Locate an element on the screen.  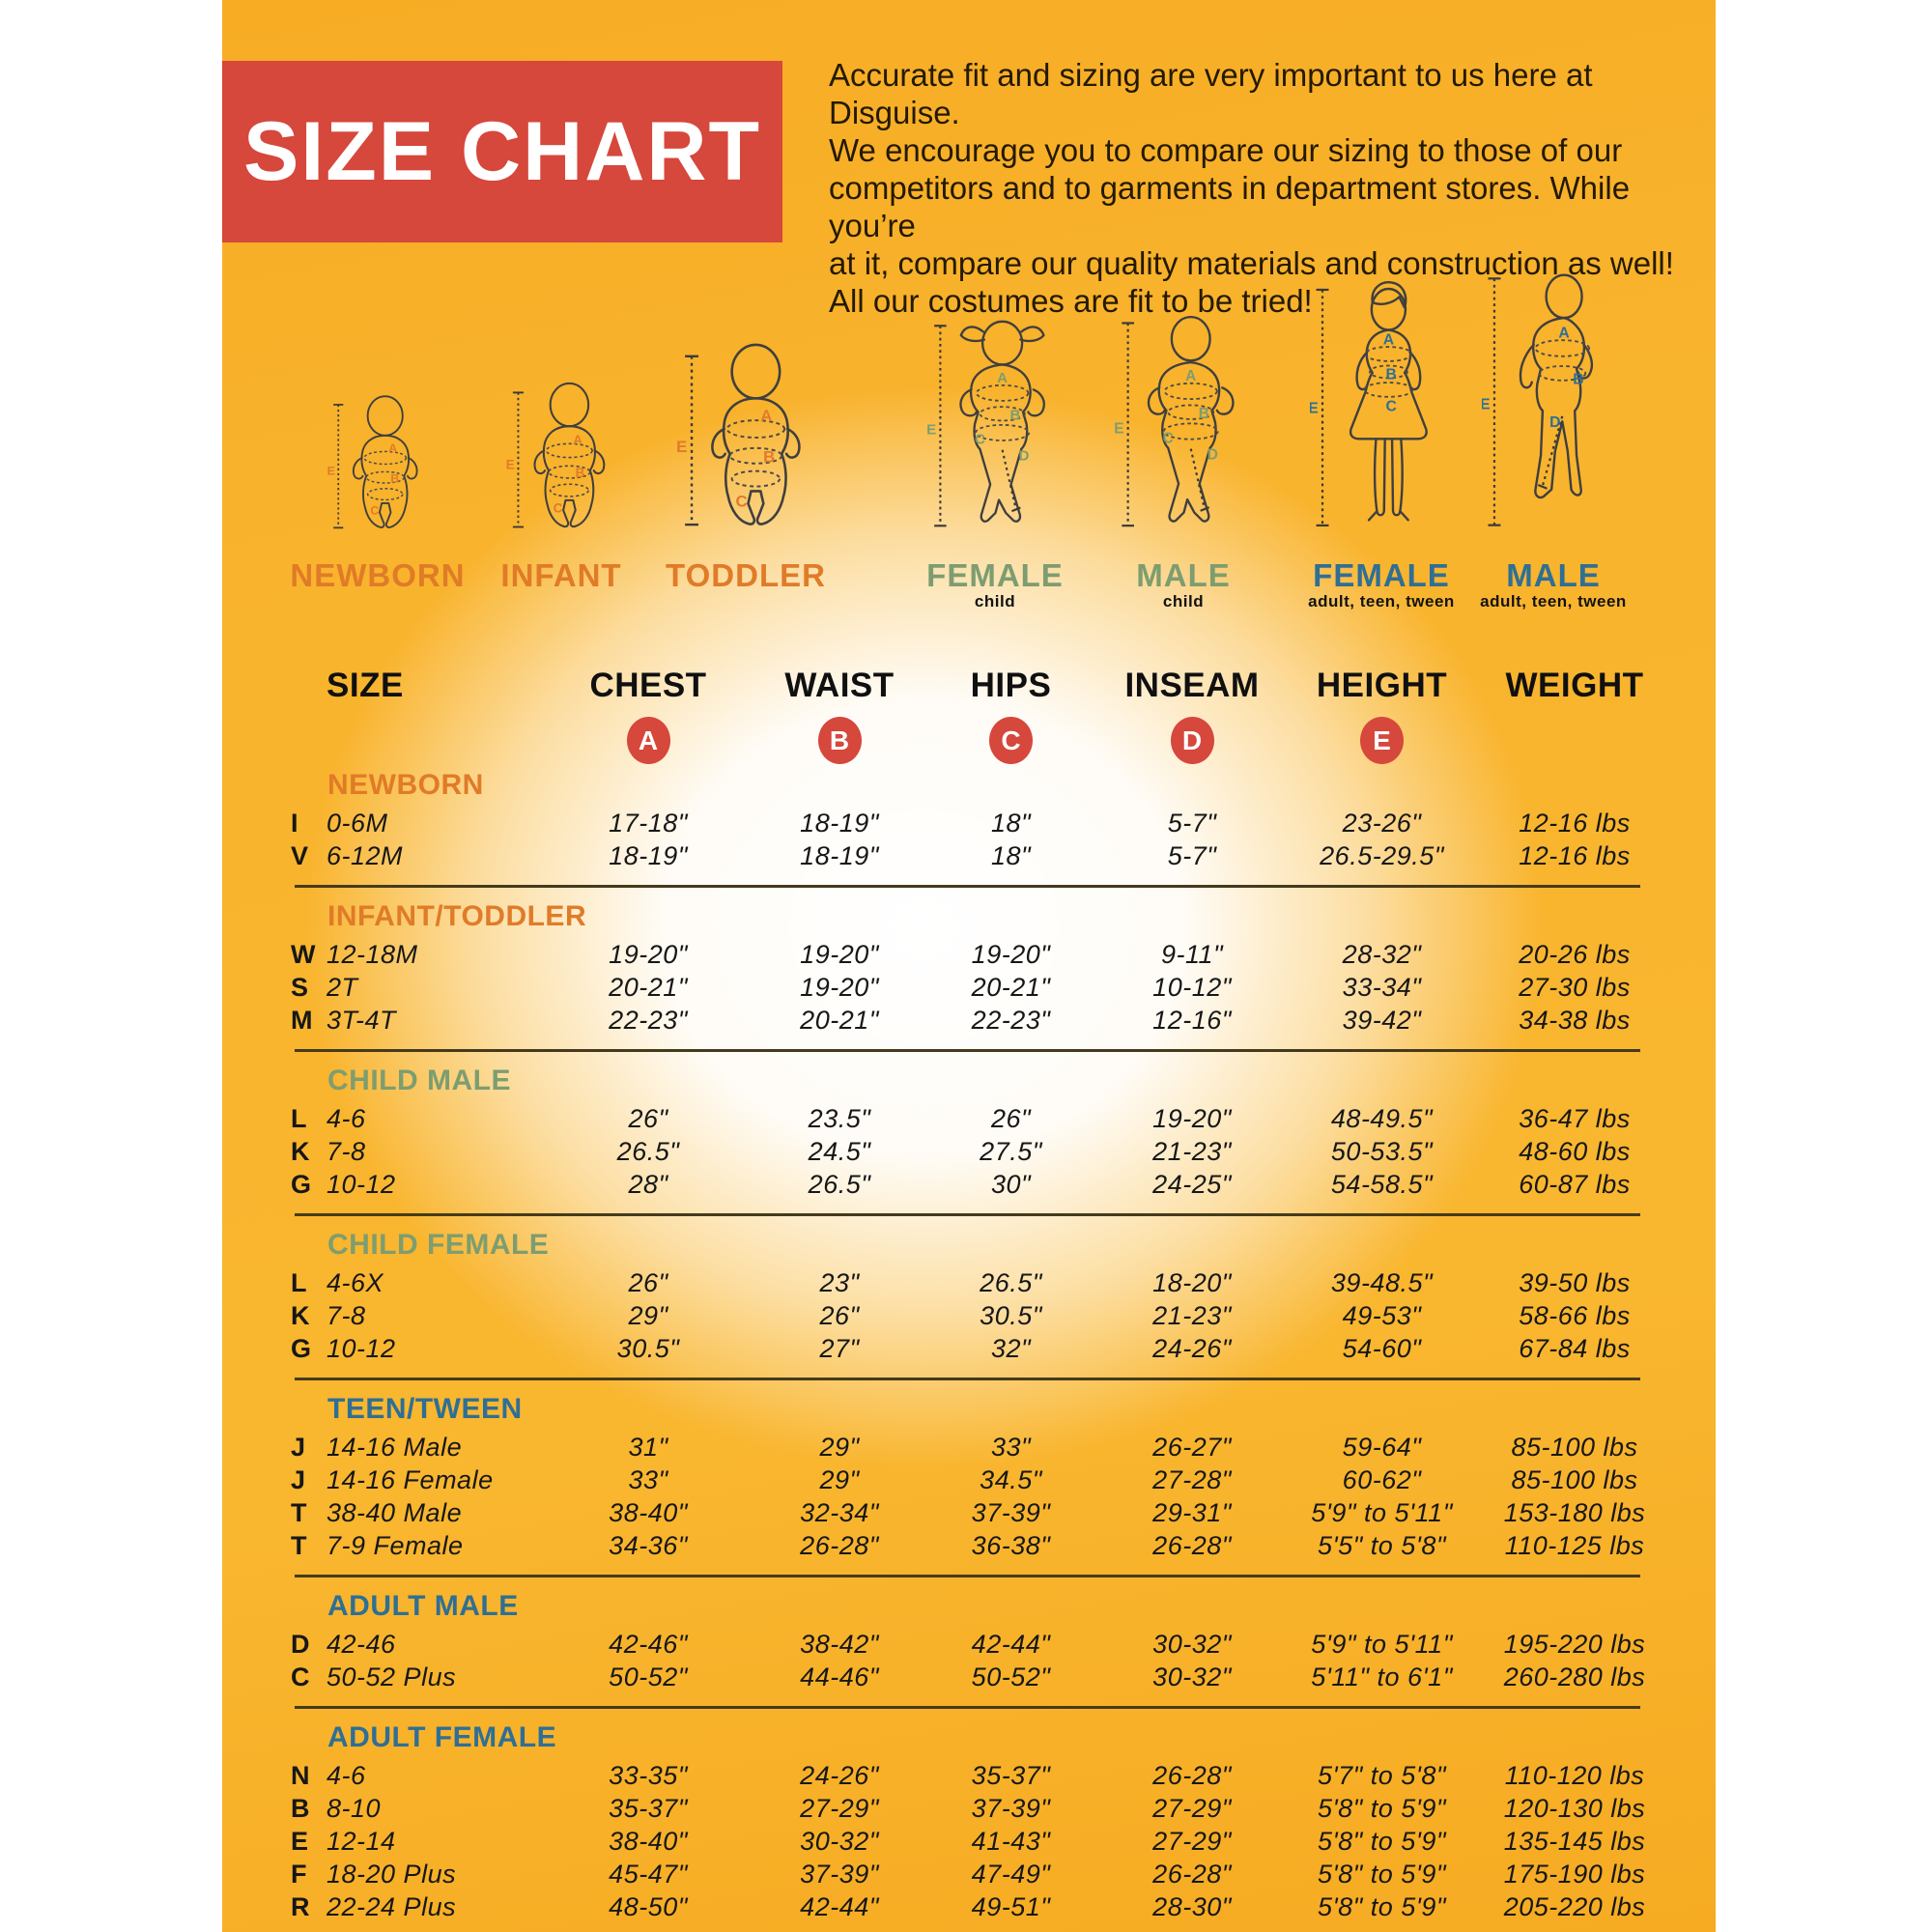
figure-newborn-icon: E A B C is located at coordinates (372, 462).